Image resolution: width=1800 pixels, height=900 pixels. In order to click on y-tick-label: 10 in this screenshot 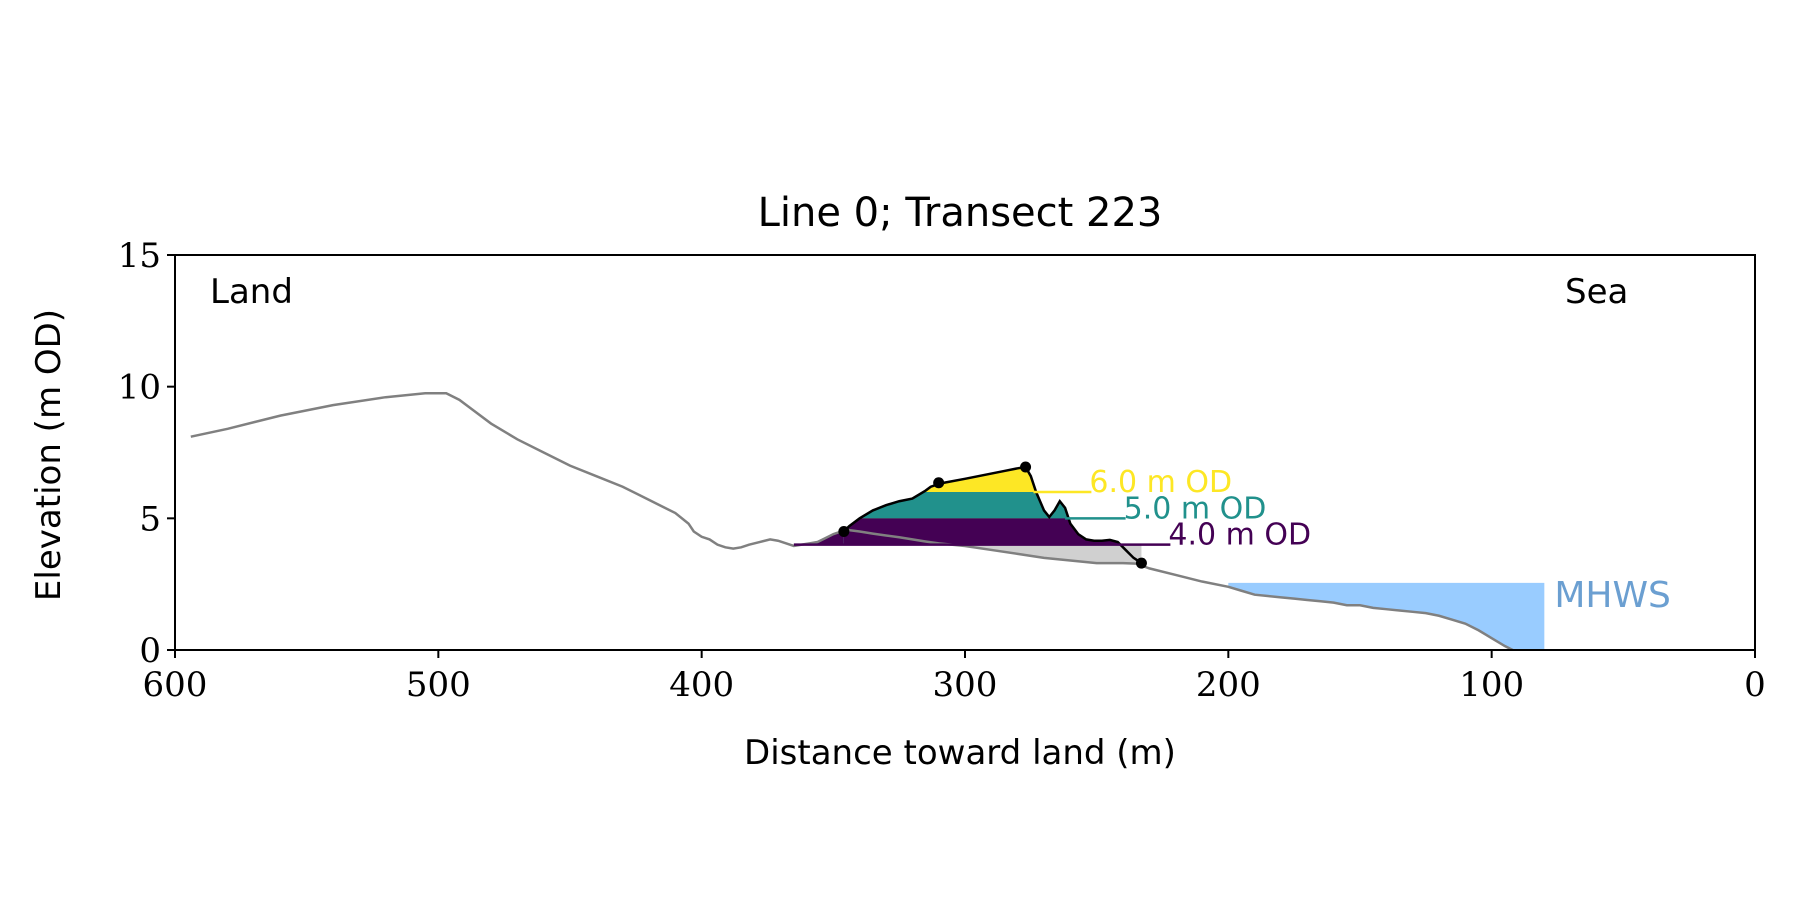, I will do `click(139, 388)`.